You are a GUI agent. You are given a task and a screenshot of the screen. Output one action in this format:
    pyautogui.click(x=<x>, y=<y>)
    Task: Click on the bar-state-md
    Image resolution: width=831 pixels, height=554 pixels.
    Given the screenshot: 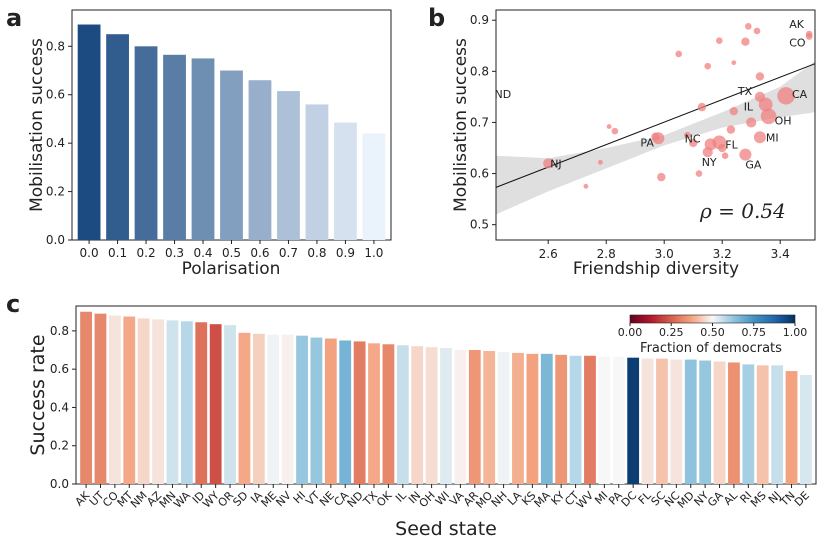 What is the action you would take?
    pyautogui.click(x=690, y=421)
    